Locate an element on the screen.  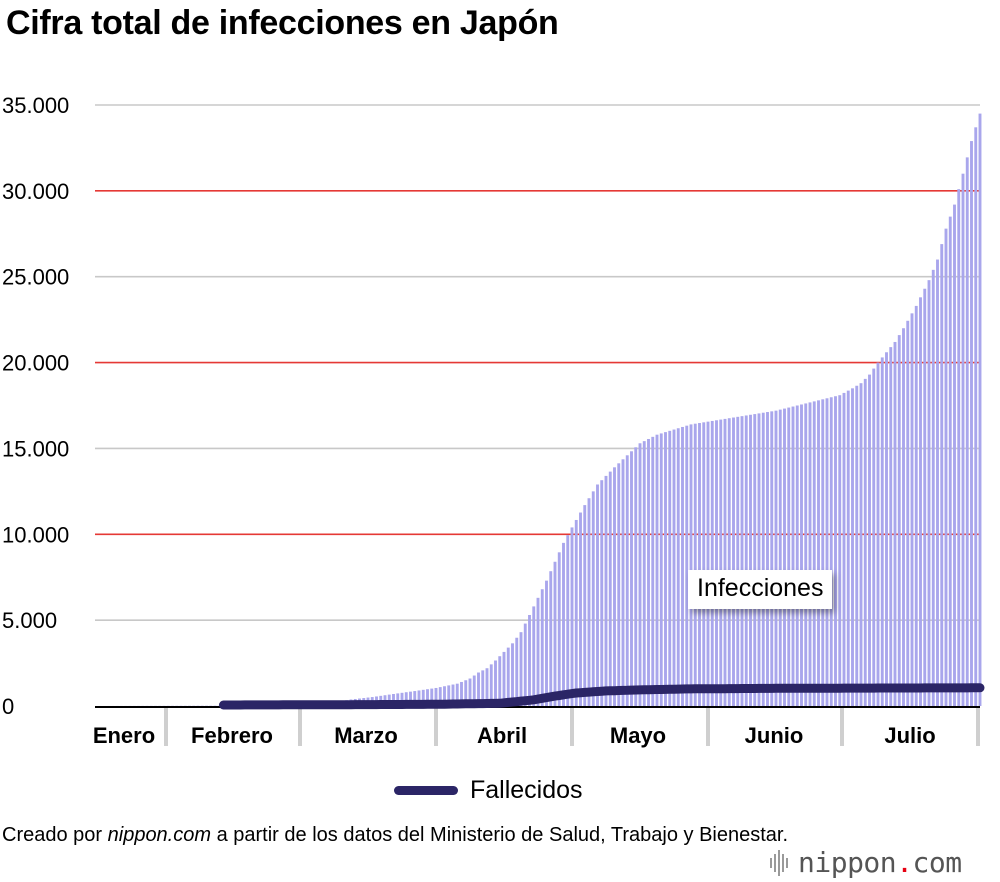
credit-source: nippon.com is located at coordinates (159, 835).